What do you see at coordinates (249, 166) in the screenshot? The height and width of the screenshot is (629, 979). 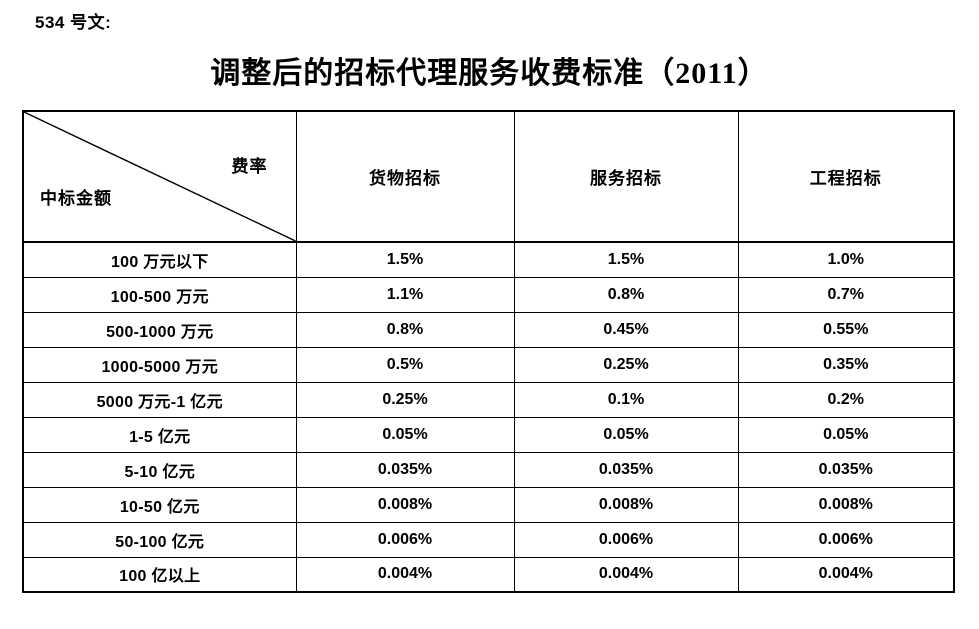 I see `corner-label-rate: 费率` at bounding box center [249, 166].